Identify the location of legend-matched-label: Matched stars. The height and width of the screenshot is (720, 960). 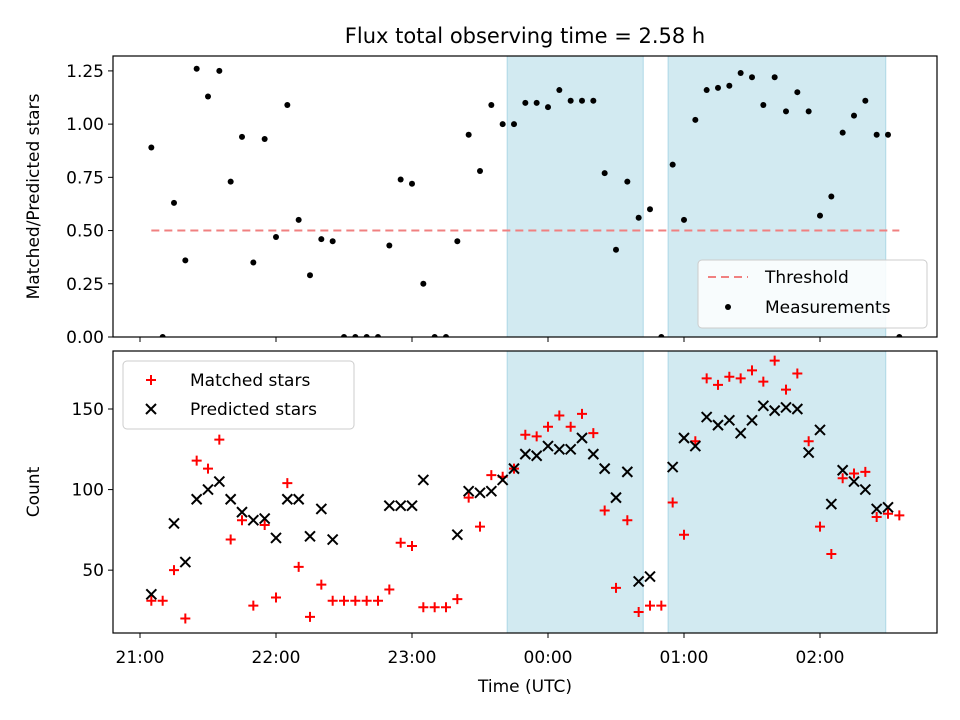
(250, 381).